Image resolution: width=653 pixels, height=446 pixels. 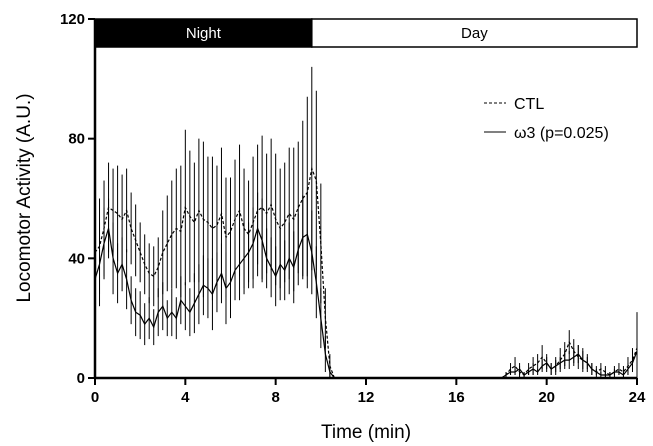 What do you see at coordinates (529, 104) in the screenshot?
I see `legend-label-ctl: CTL` at bounding box center [529, 104].